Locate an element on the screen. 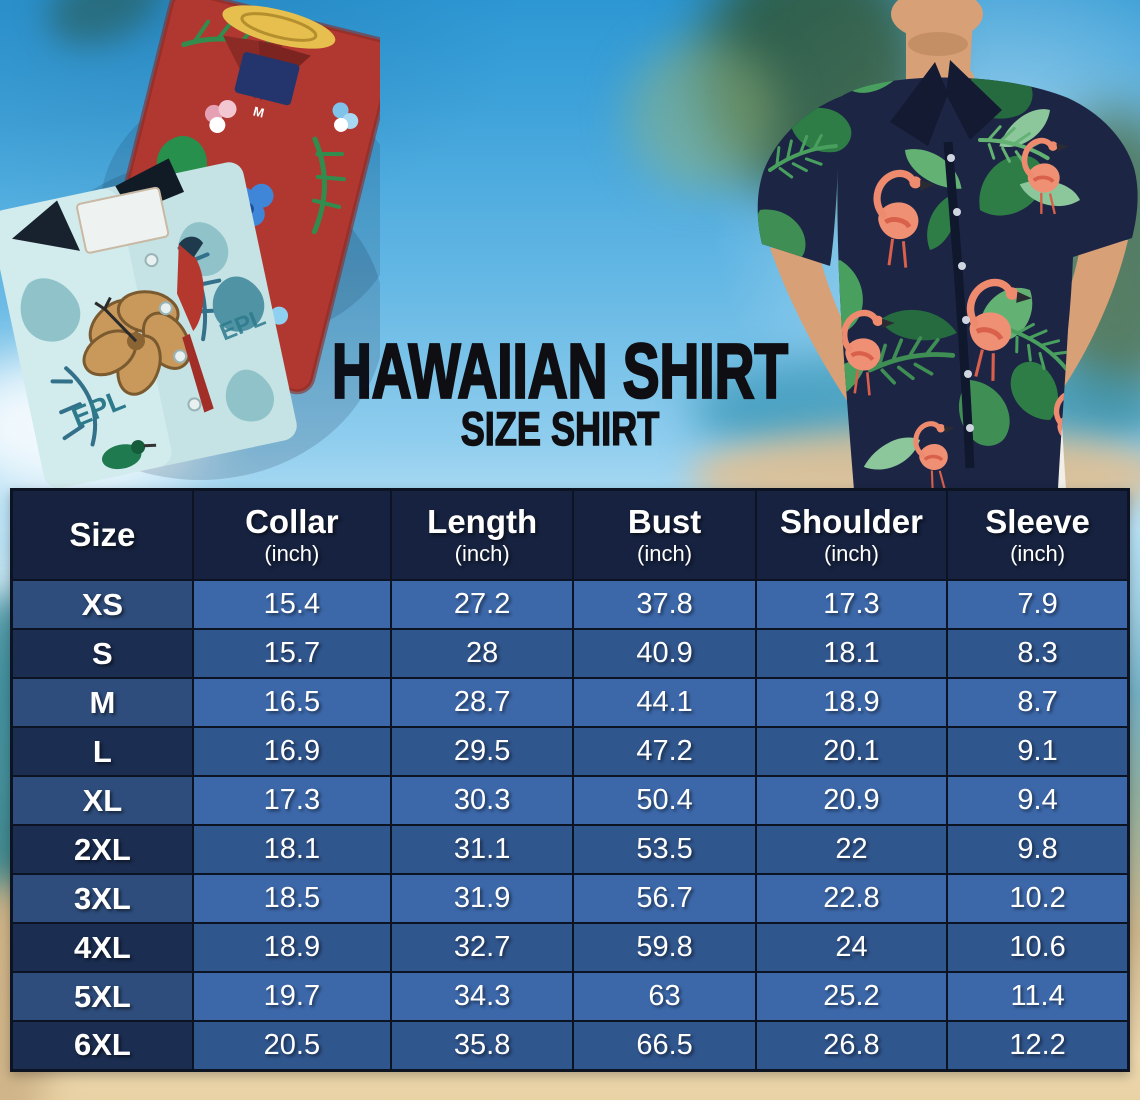  size-label: 4XL is located at coordinates (102, 947).